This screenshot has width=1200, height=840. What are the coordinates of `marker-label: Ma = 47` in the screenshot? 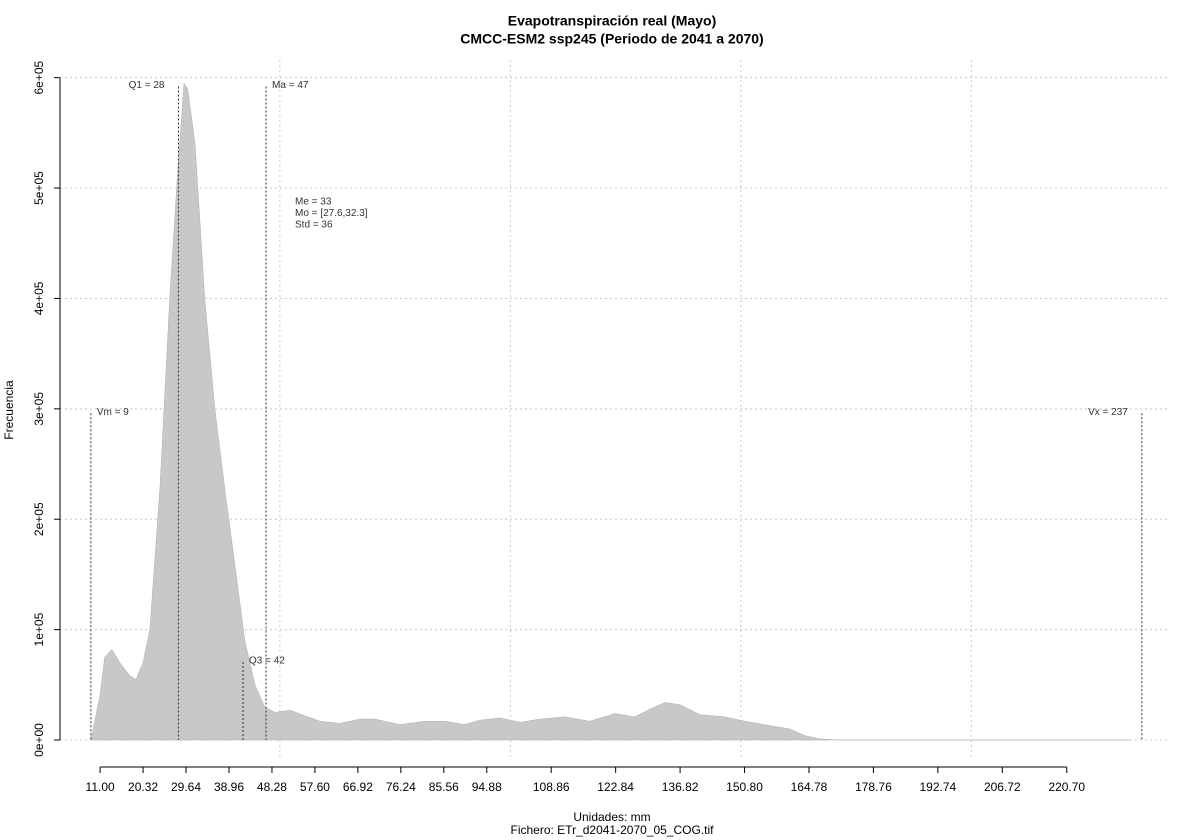 It's located at (290, 85).